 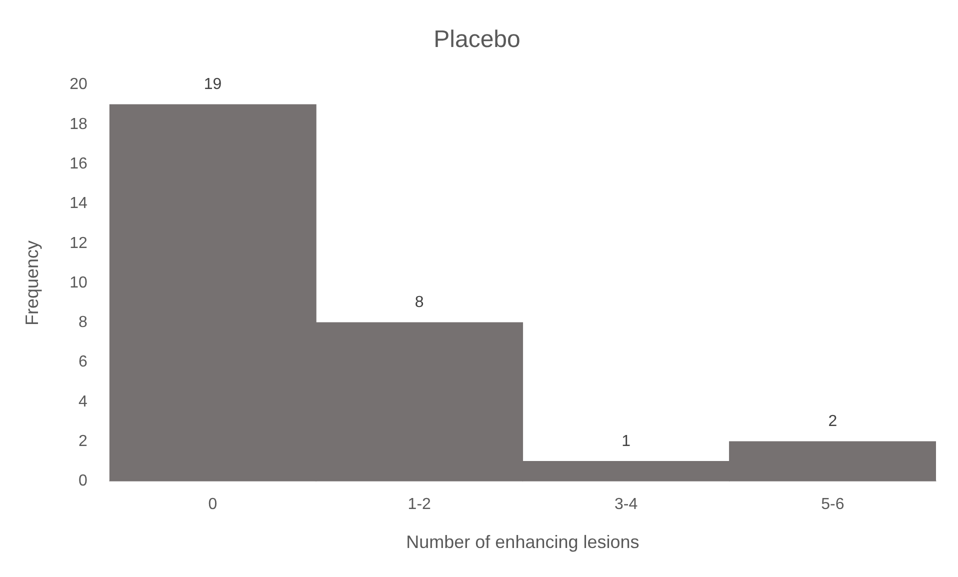 What do you see at coordinates (83, 441) in the screenshot?
I see `y-tick-label: 2` at bounding box center [83, 441].